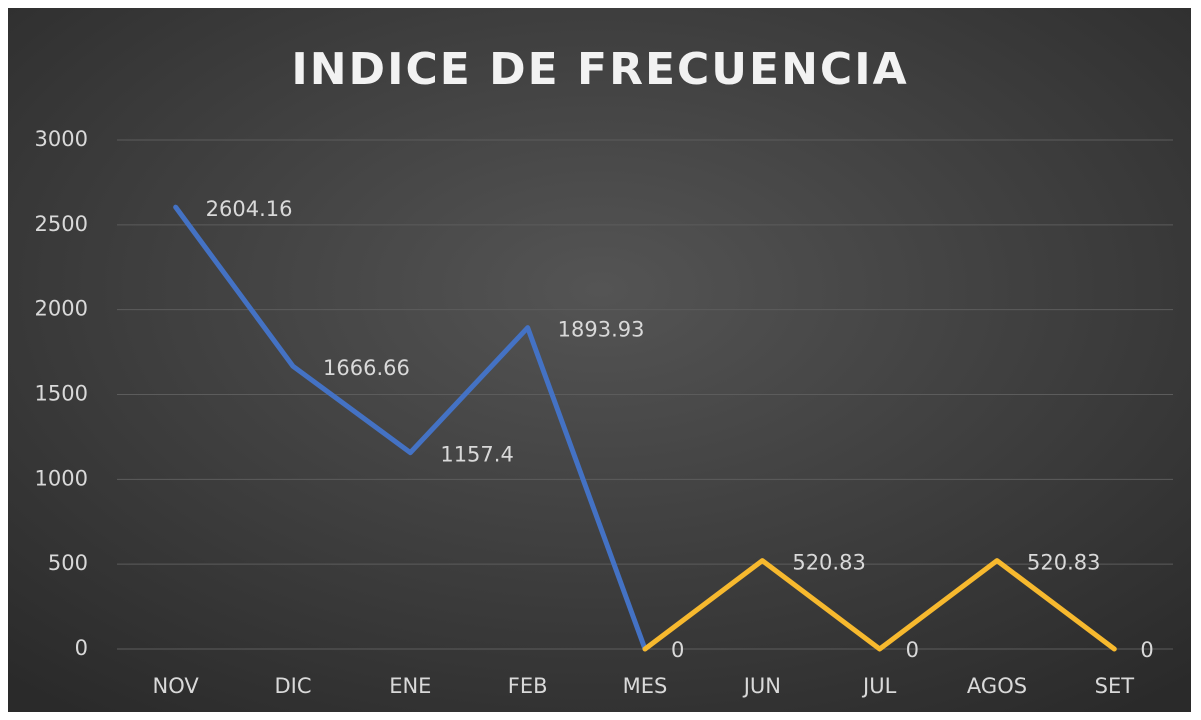  What do you see at coordinates (476, 455) in the screenshot?
I see `data-label: 1157.4` at bounding box center [476, 455].